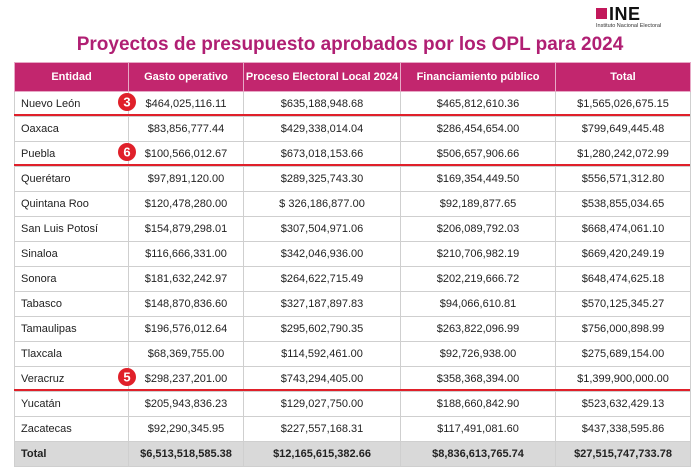 This screenshot has width=700, height=475. What do you see at coordinates (478, 279) in the screenshot?
I see `amount-cell: $202,219,666.72` at bounding box center [478, 279].